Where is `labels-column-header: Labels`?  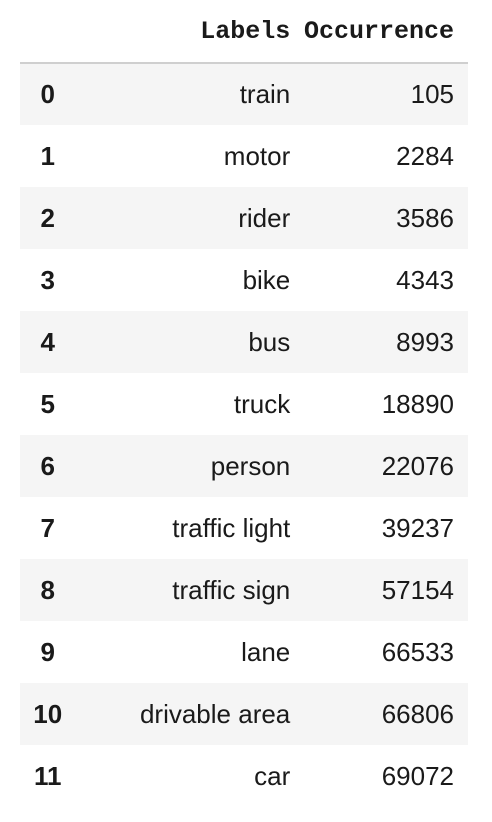 labels-column-header: Labels is located at coordinates (189, 32).